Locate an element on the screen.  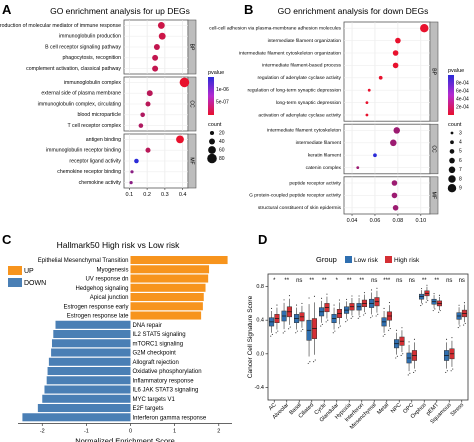
y-tick-label: 0.4 is located at coordinates (260, 321).